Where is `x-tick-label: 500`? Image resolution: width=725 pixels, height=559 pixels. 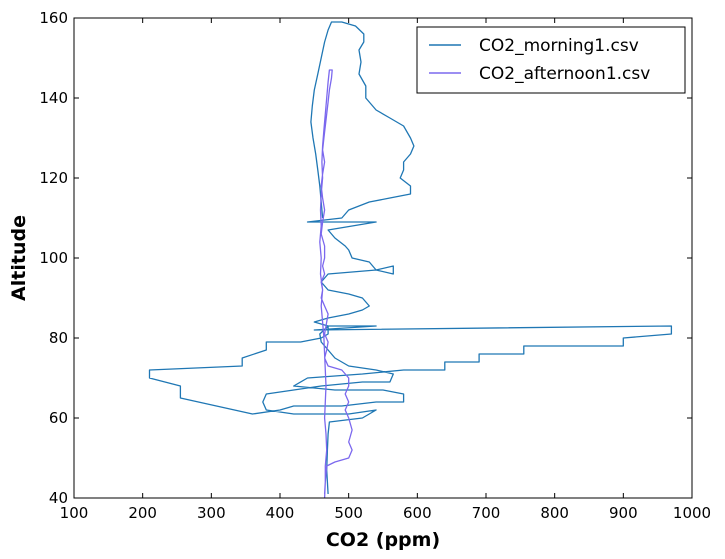 x-tick-label: 500 is located at coordinates (348, 513).